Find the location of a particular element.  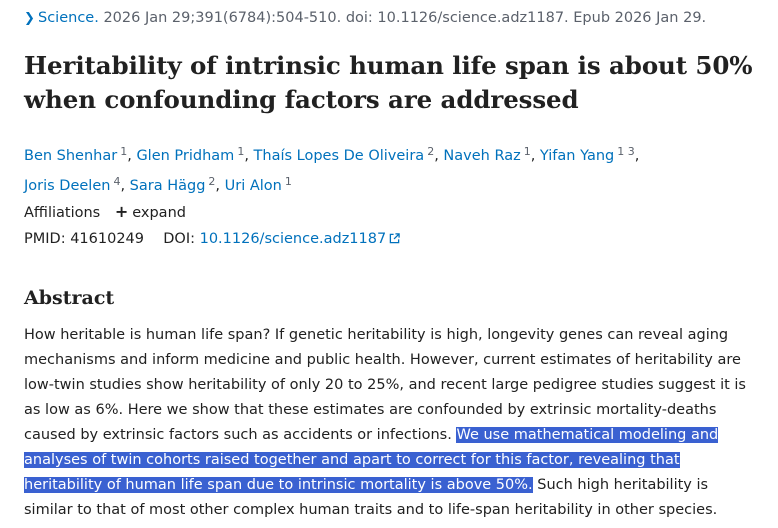

journal-link: Science. is located at coordinates (68, 18).